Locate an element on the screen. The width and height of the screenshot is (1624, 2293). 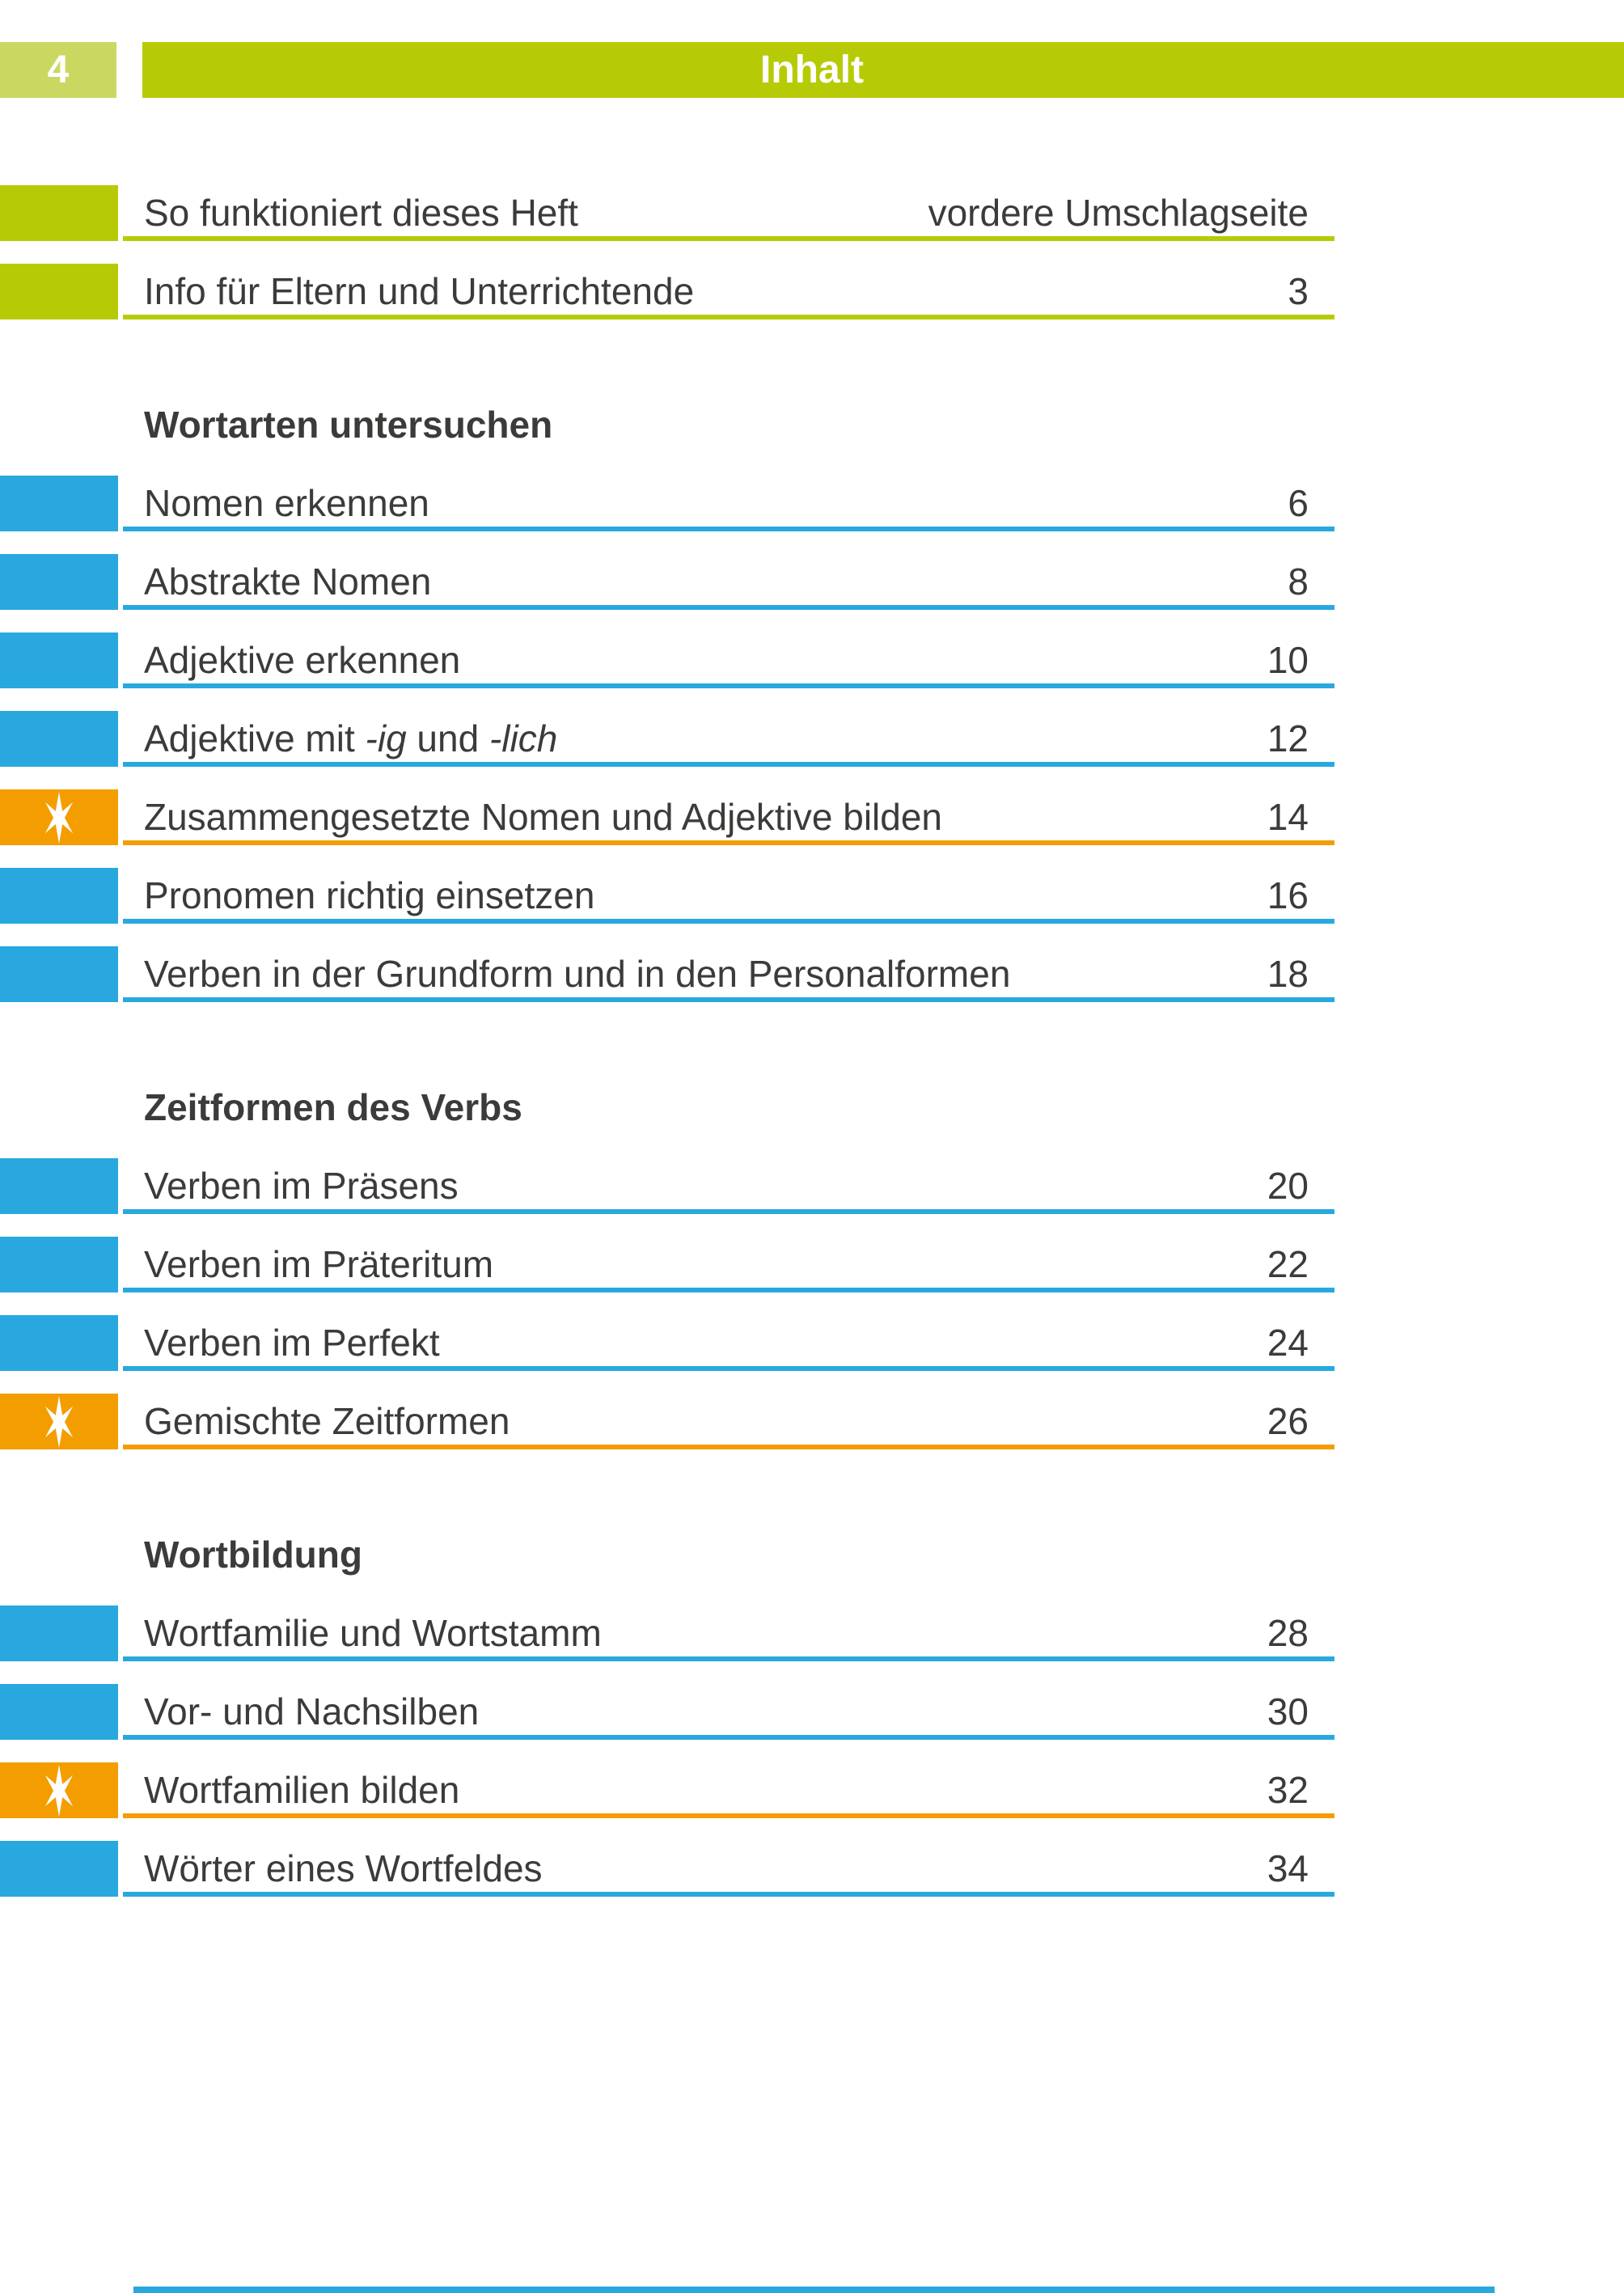
toc-entry: Nomen erkennen 6 is located at coordinates (812, 503).